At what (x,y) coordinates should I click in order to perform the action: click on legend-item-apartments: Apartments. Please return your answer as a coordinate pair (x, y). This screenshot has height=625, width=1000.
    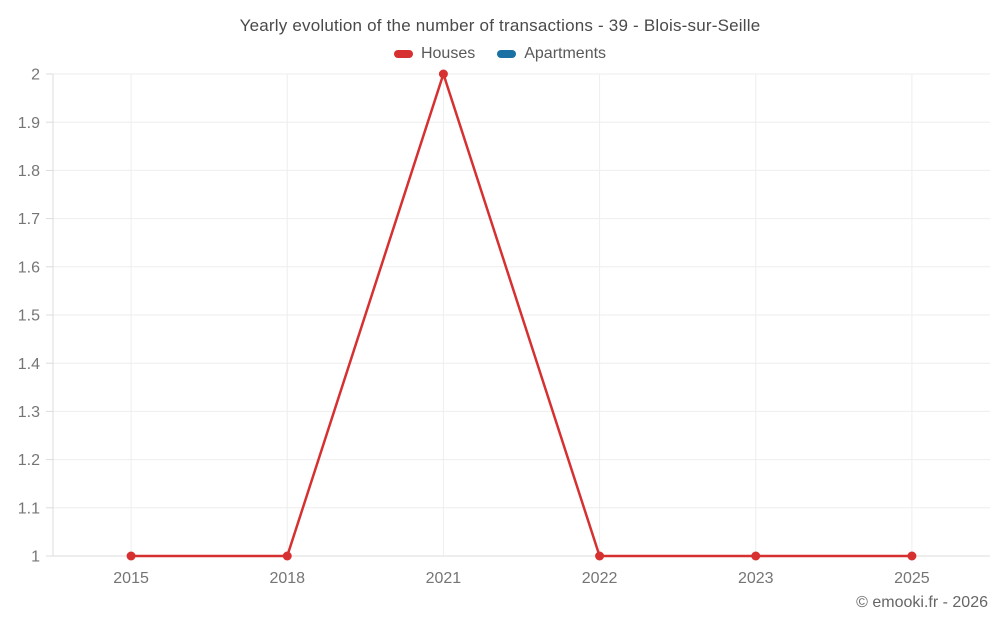
    Looking at the image, I should click on (551, 54).